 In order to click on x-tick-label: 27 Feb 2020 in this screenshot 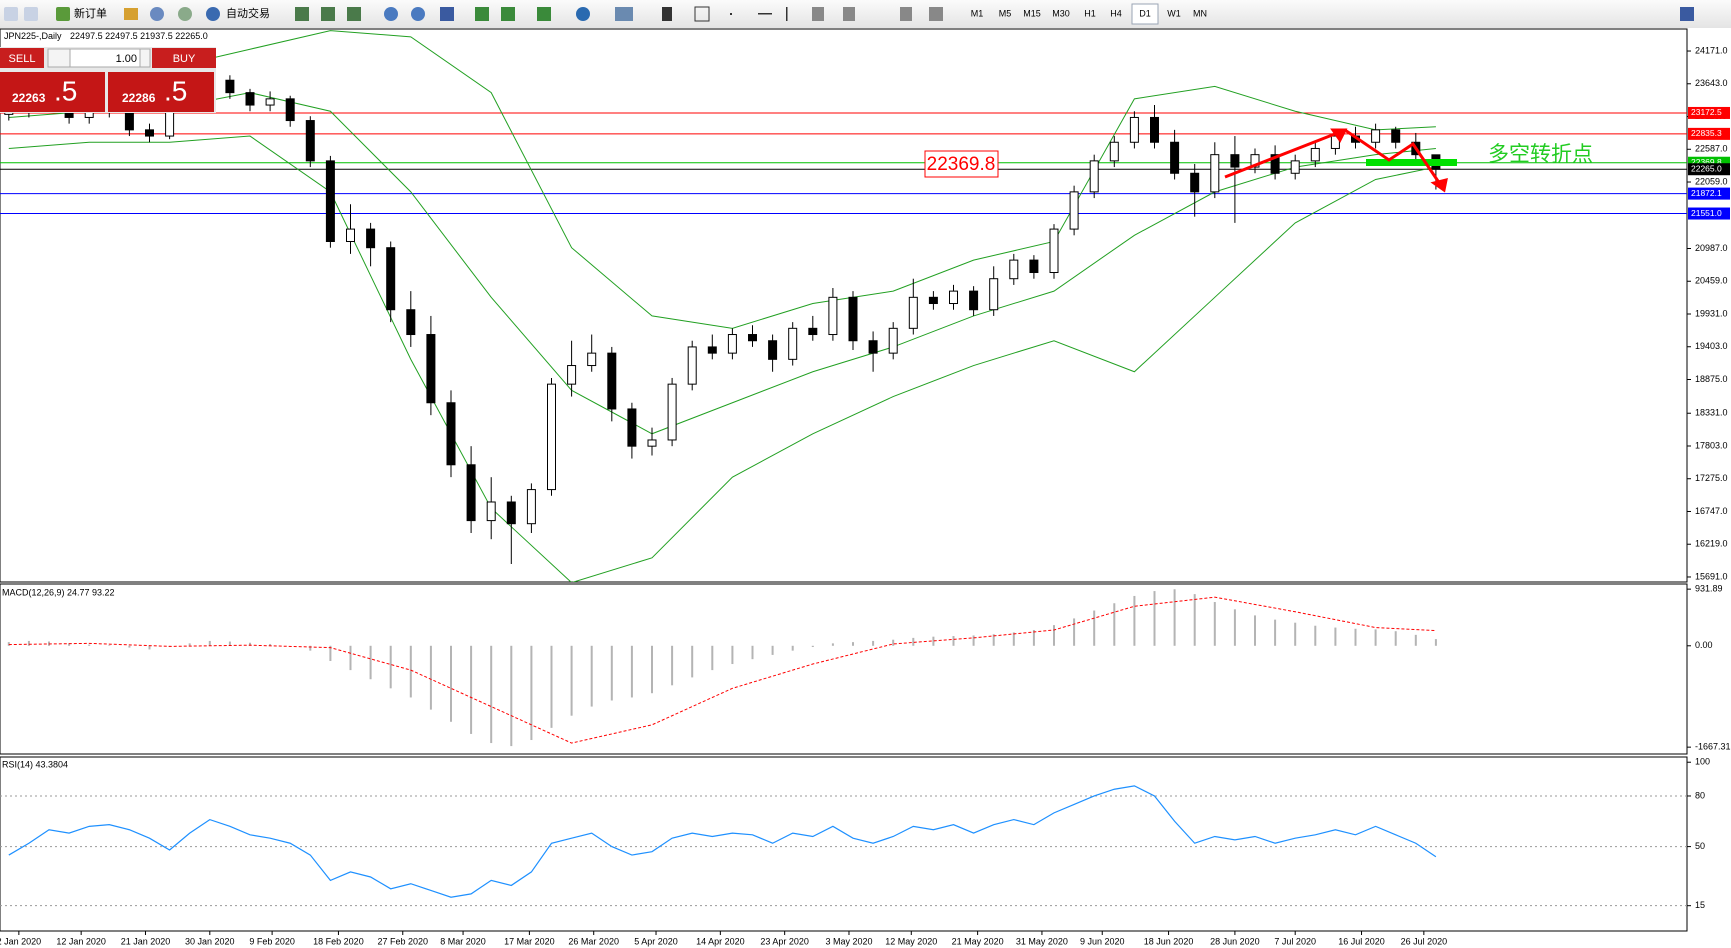, I will do `click(402, 941)`.